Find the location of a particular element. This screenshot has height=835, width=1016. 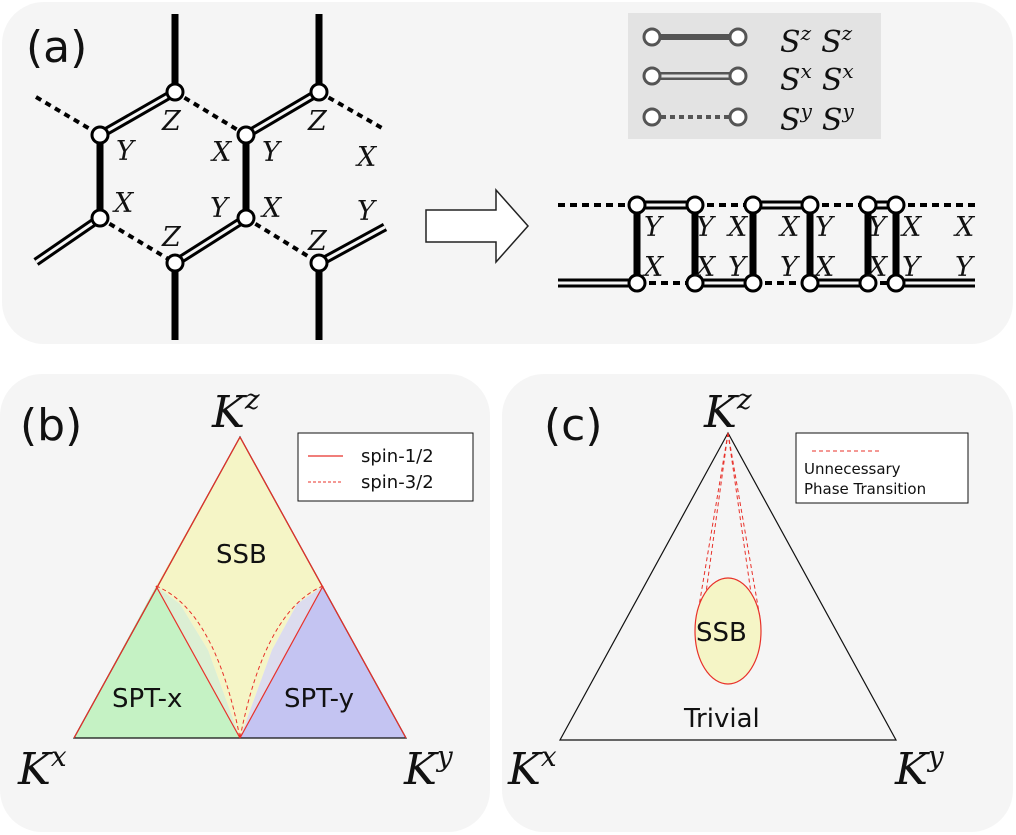

legend-dotted-label: Sy Sy is located at coordinates (817, 118).